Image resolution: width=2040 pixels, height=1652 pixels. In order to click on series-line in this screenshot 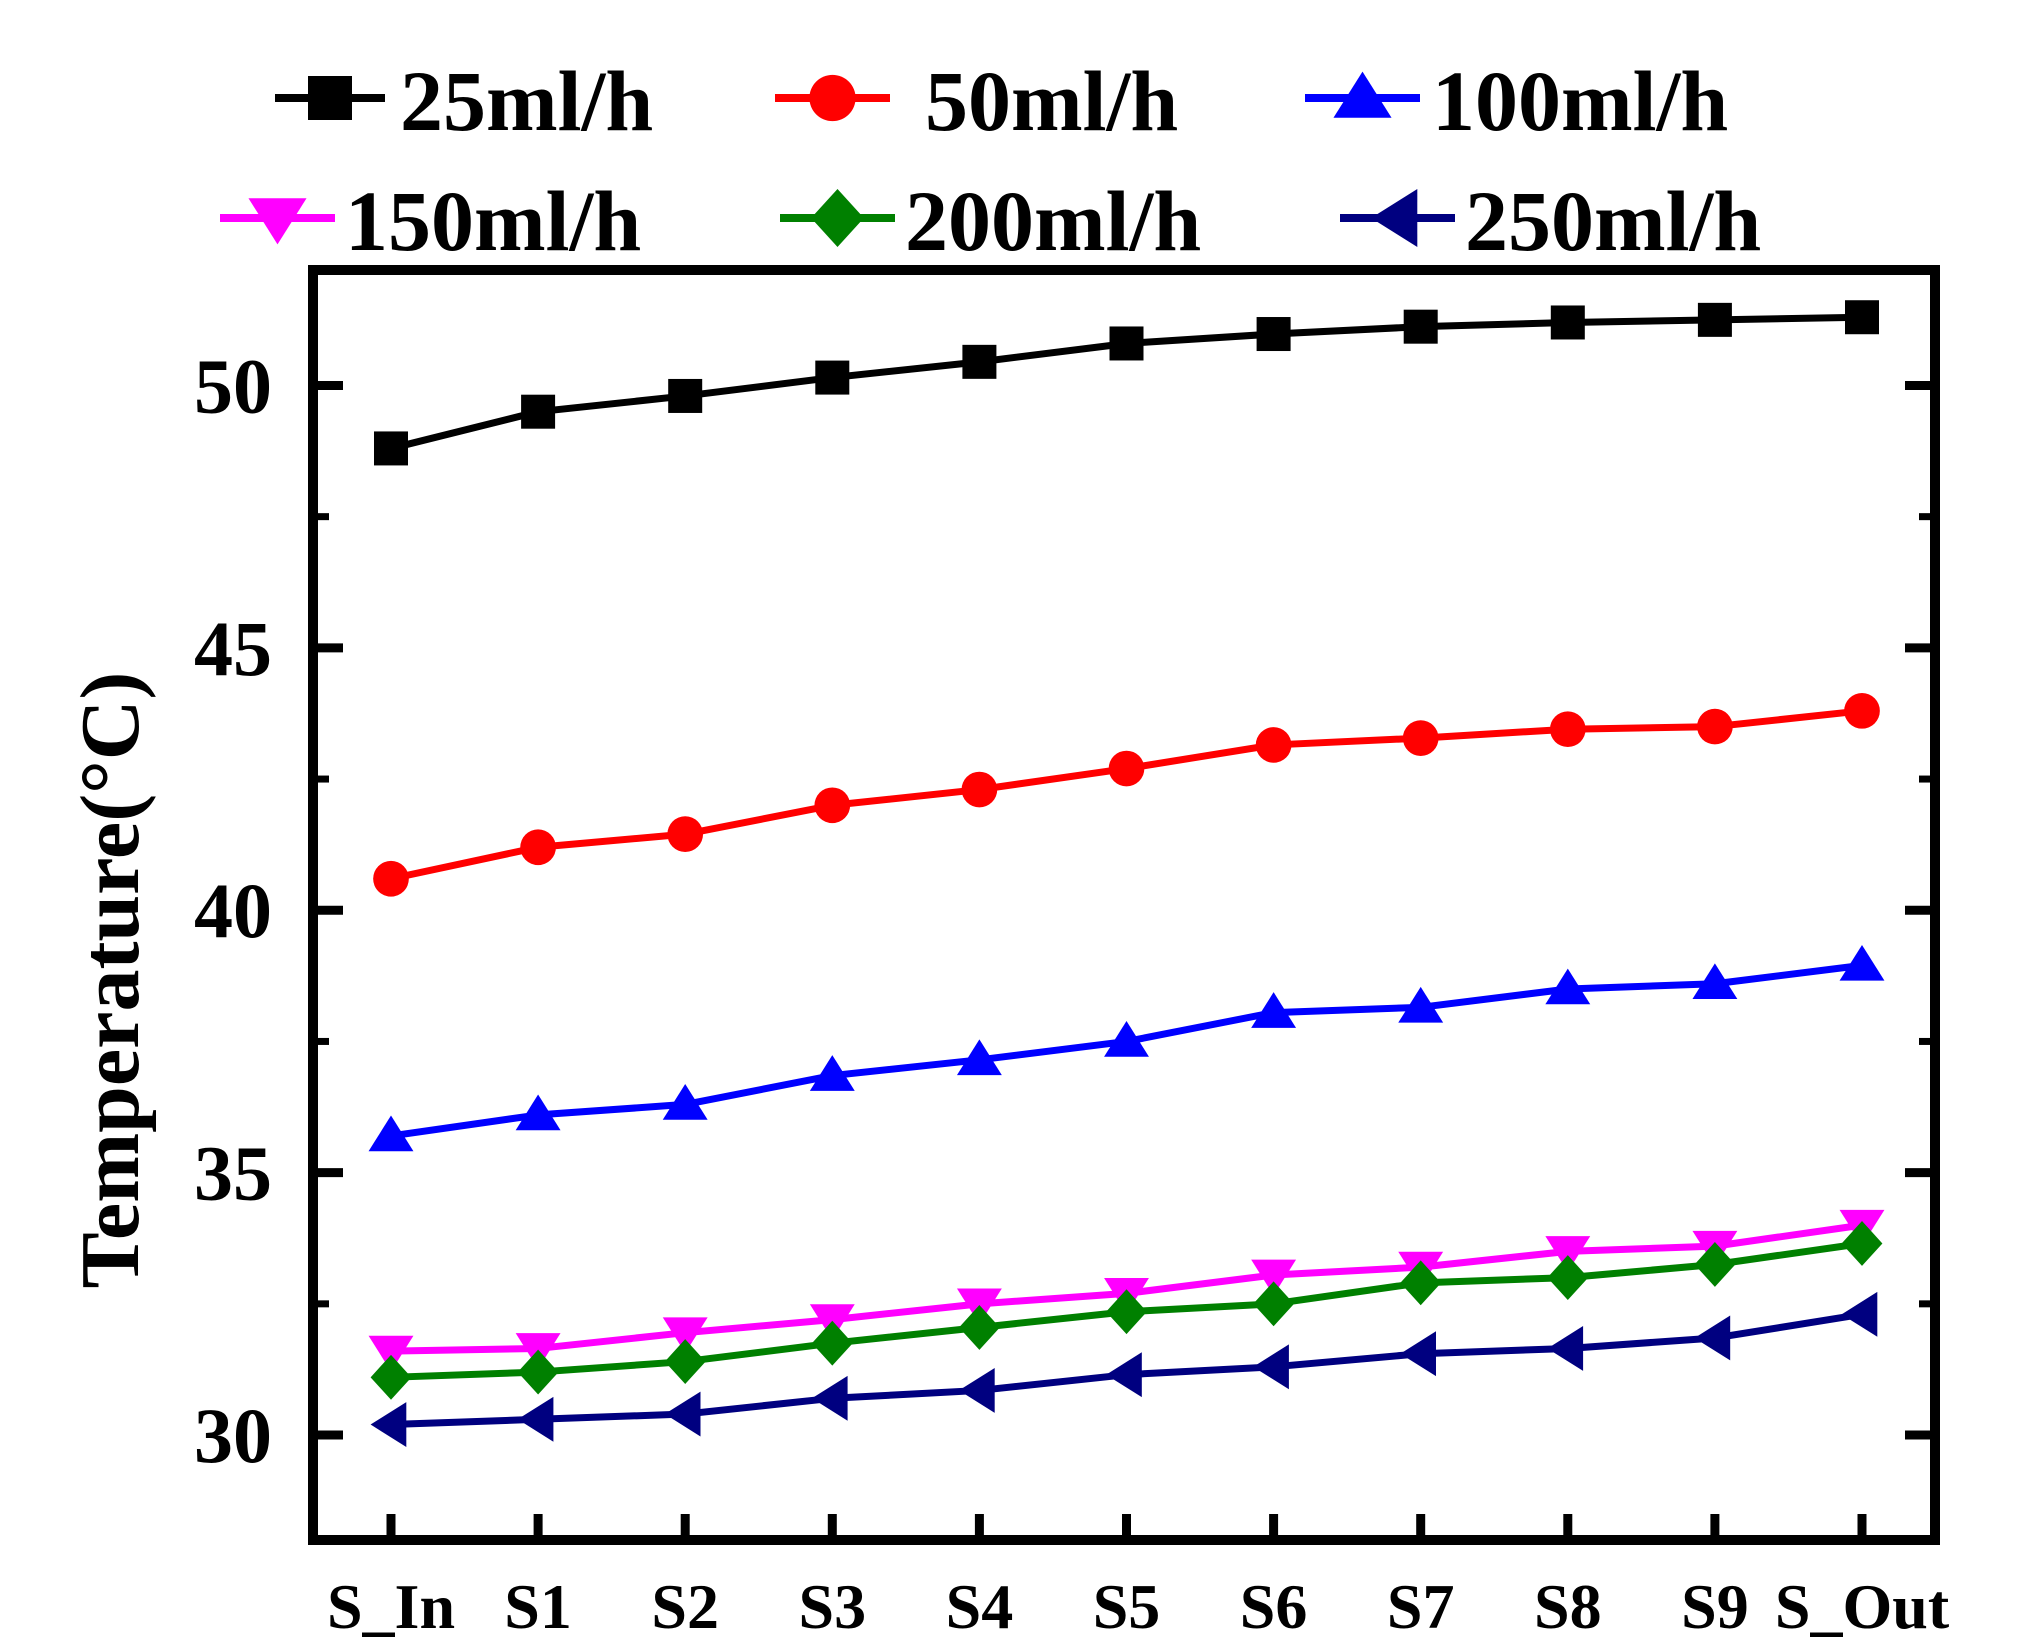, I will do `click(1126, 795)`.